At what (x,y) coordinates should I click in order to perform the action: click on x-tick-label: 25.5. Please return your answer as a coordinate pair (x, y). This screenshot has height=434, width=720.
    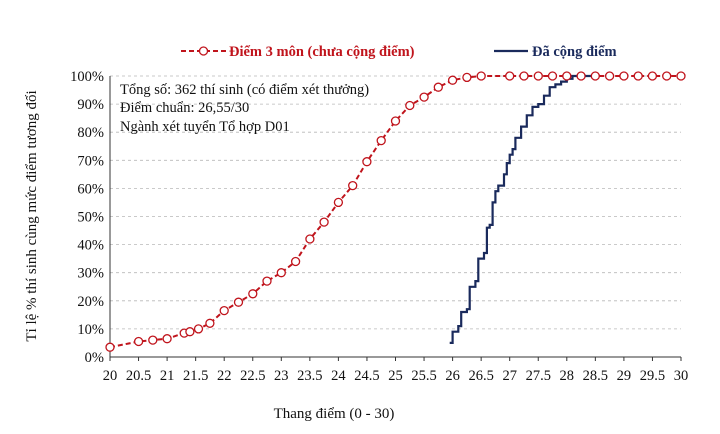
    Looking at the image, I should click on (423, 376).